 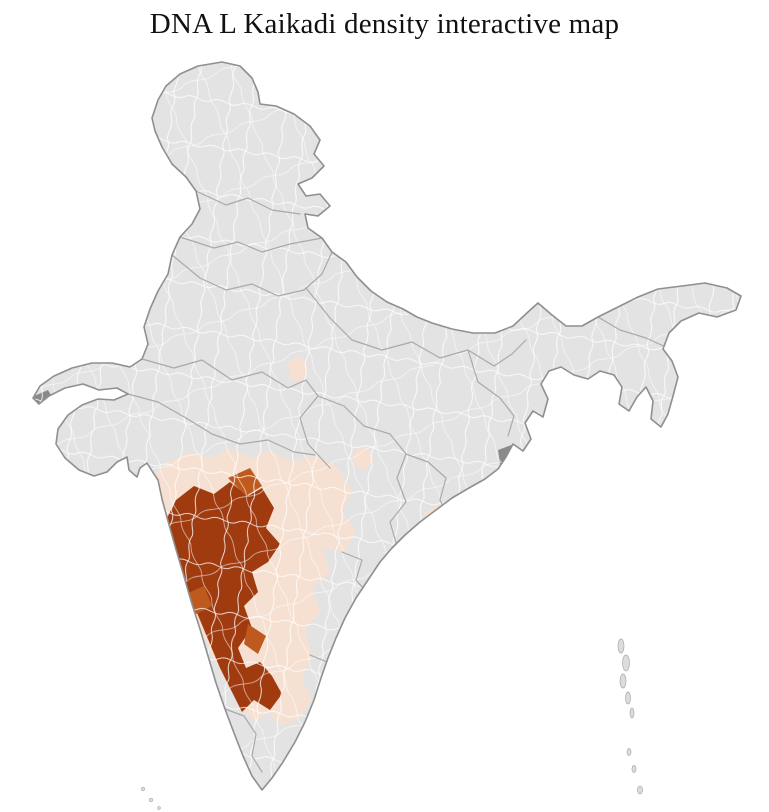 I want to click on lakshadweep-islands, so click(x=150, y=798).